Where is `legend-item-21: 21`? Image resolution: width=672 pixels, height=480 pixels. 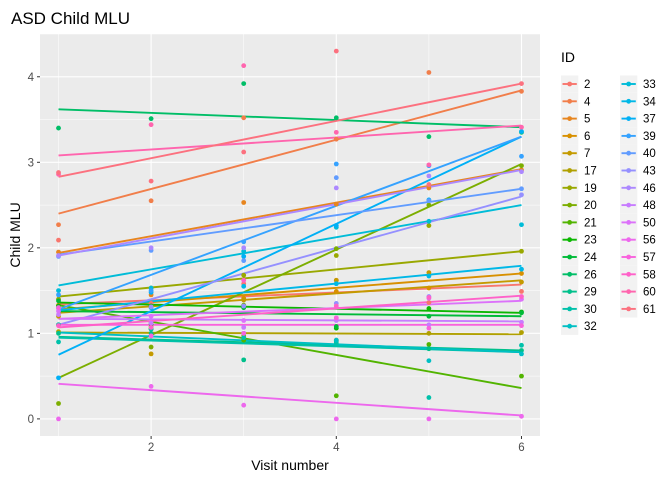 legend-item-21: 21 is located at coordinates (579, 222).